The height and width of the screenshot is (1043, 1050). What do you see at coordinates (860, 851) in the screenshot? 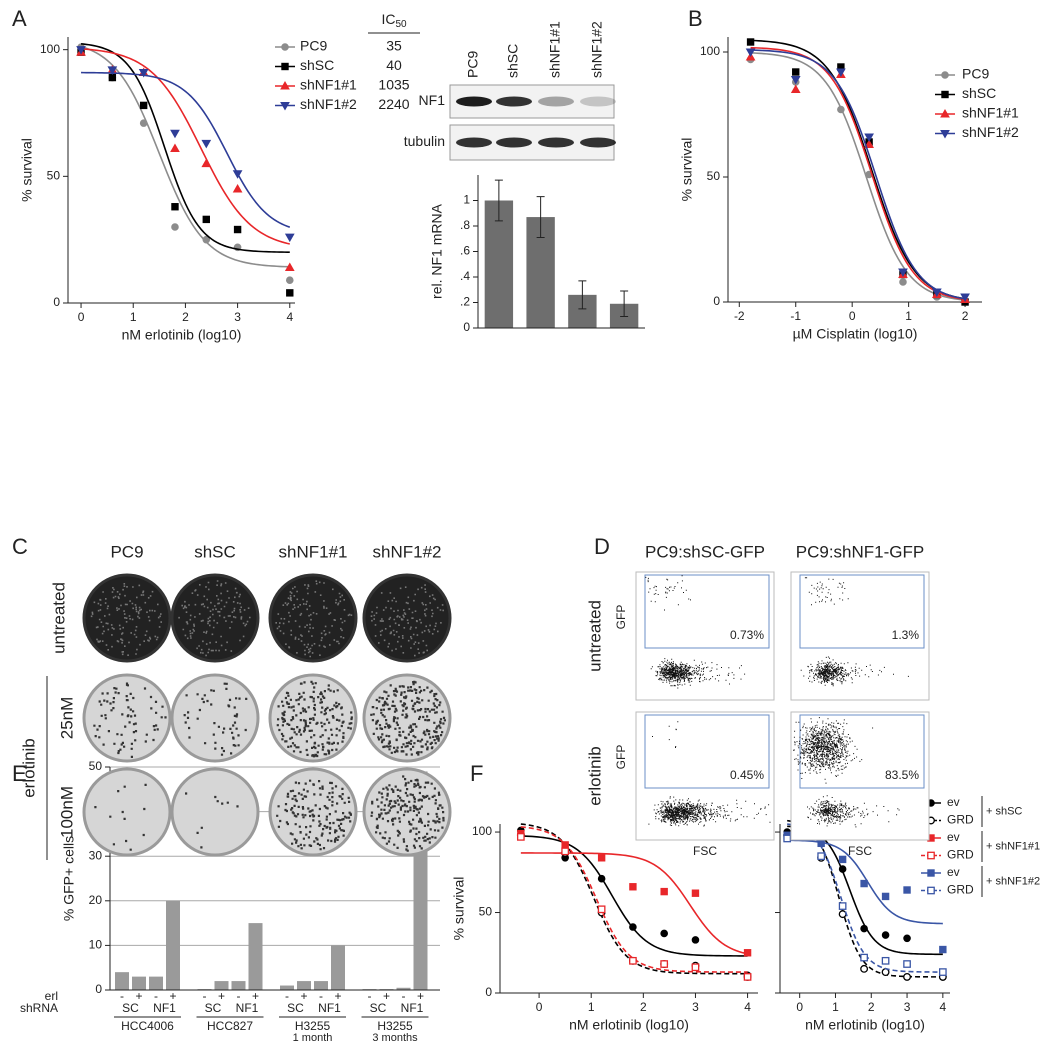
I see `x-axis-label: FSC` at bounding box center [860, 851].